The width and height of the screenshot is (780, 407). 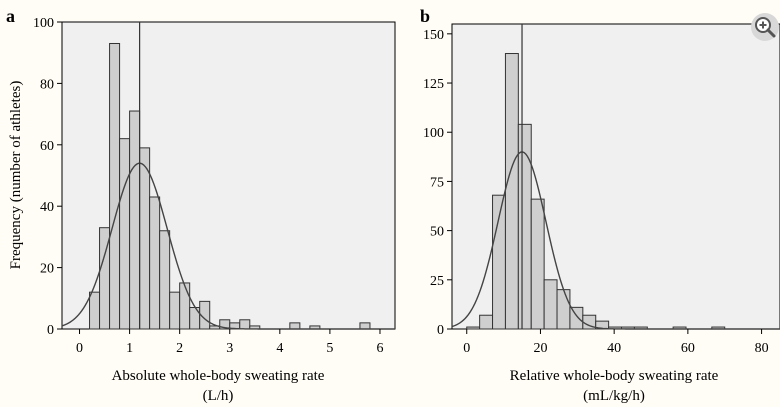 I want to click on x-tick-label: 1, so click(x=129, y=348).